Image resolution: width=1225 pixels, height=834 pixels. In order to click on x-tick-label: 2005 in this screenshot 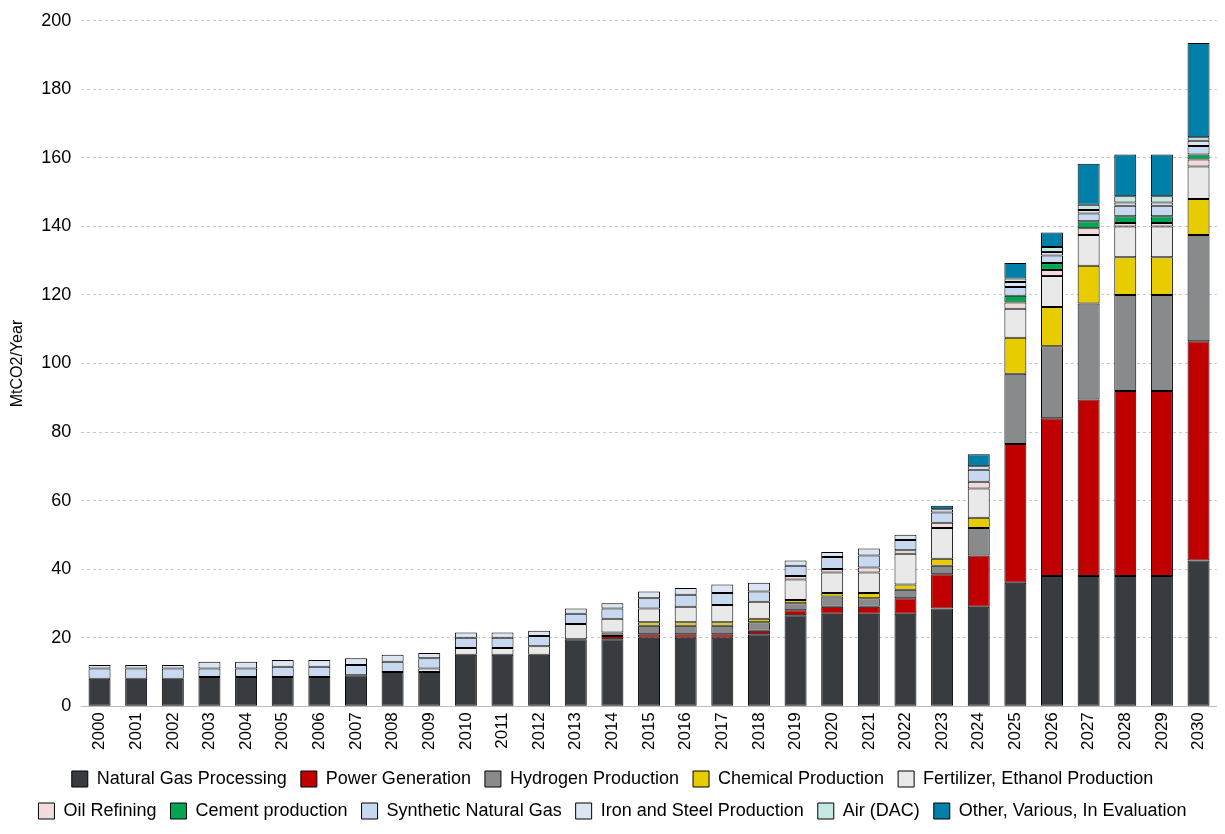, I will do `click(282, 731)`.